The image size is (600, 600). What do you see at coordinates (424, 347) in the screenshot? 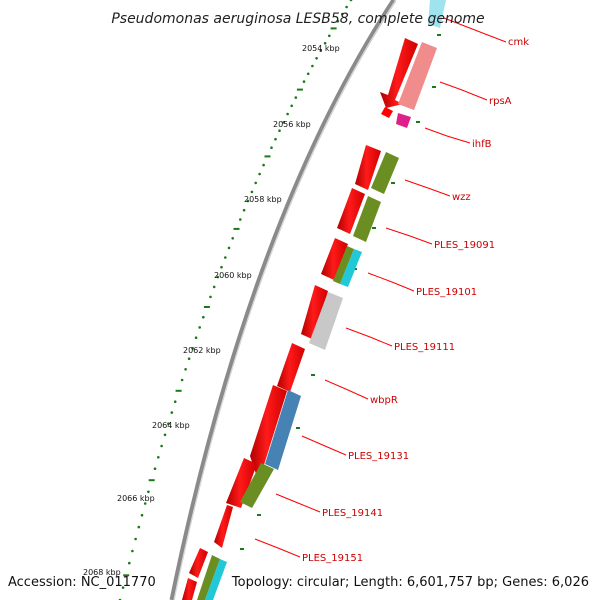
I see `gene-label-PLES_19111: PLES_19111` at bounding box center [424, 347].